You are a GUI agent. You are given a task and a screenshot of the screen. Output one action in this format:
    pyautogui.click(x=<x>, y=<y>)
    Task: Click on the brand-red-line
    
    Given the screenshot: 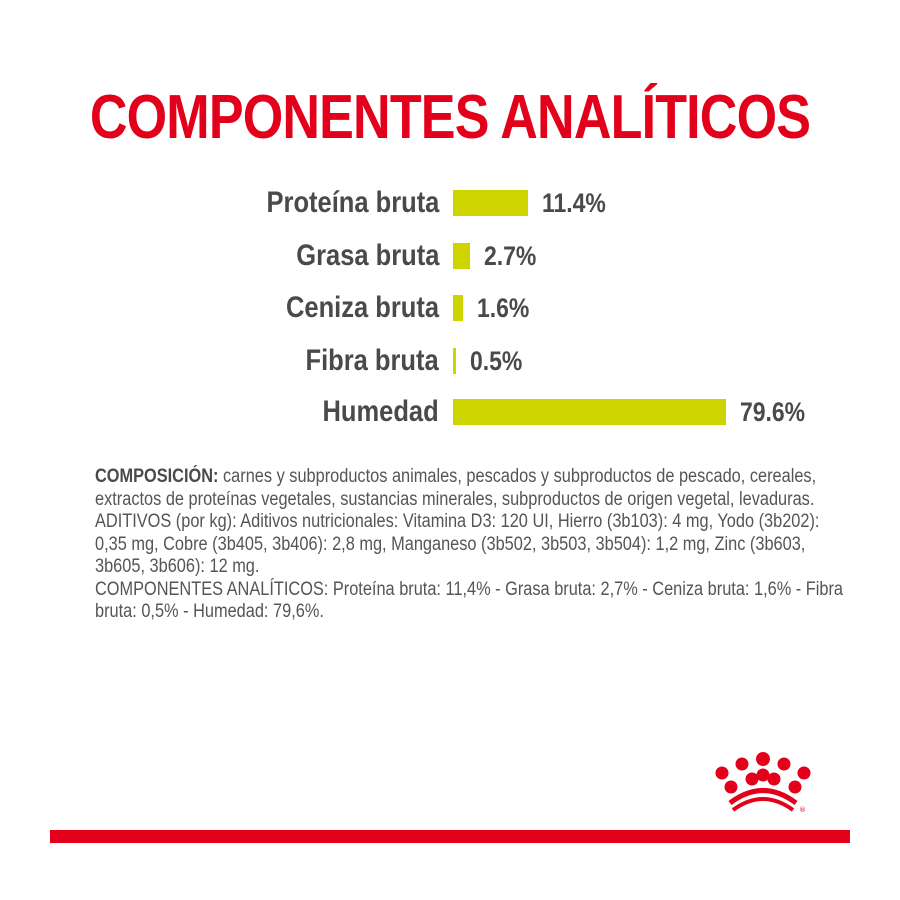 What is the action you would take?
    pyautogui.click(x=450, y=836)
    